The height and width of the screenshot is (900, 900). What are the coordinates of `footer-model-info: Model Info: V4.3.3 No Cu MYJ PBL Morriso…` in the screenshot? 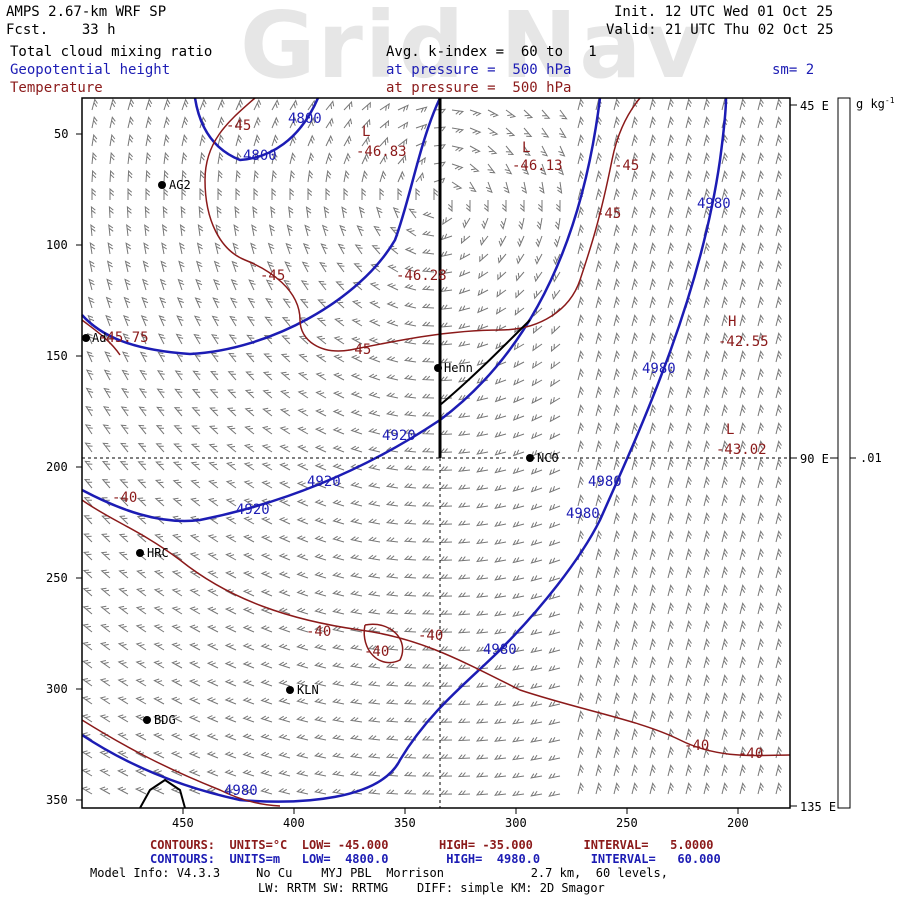 It's located at (379, 873).